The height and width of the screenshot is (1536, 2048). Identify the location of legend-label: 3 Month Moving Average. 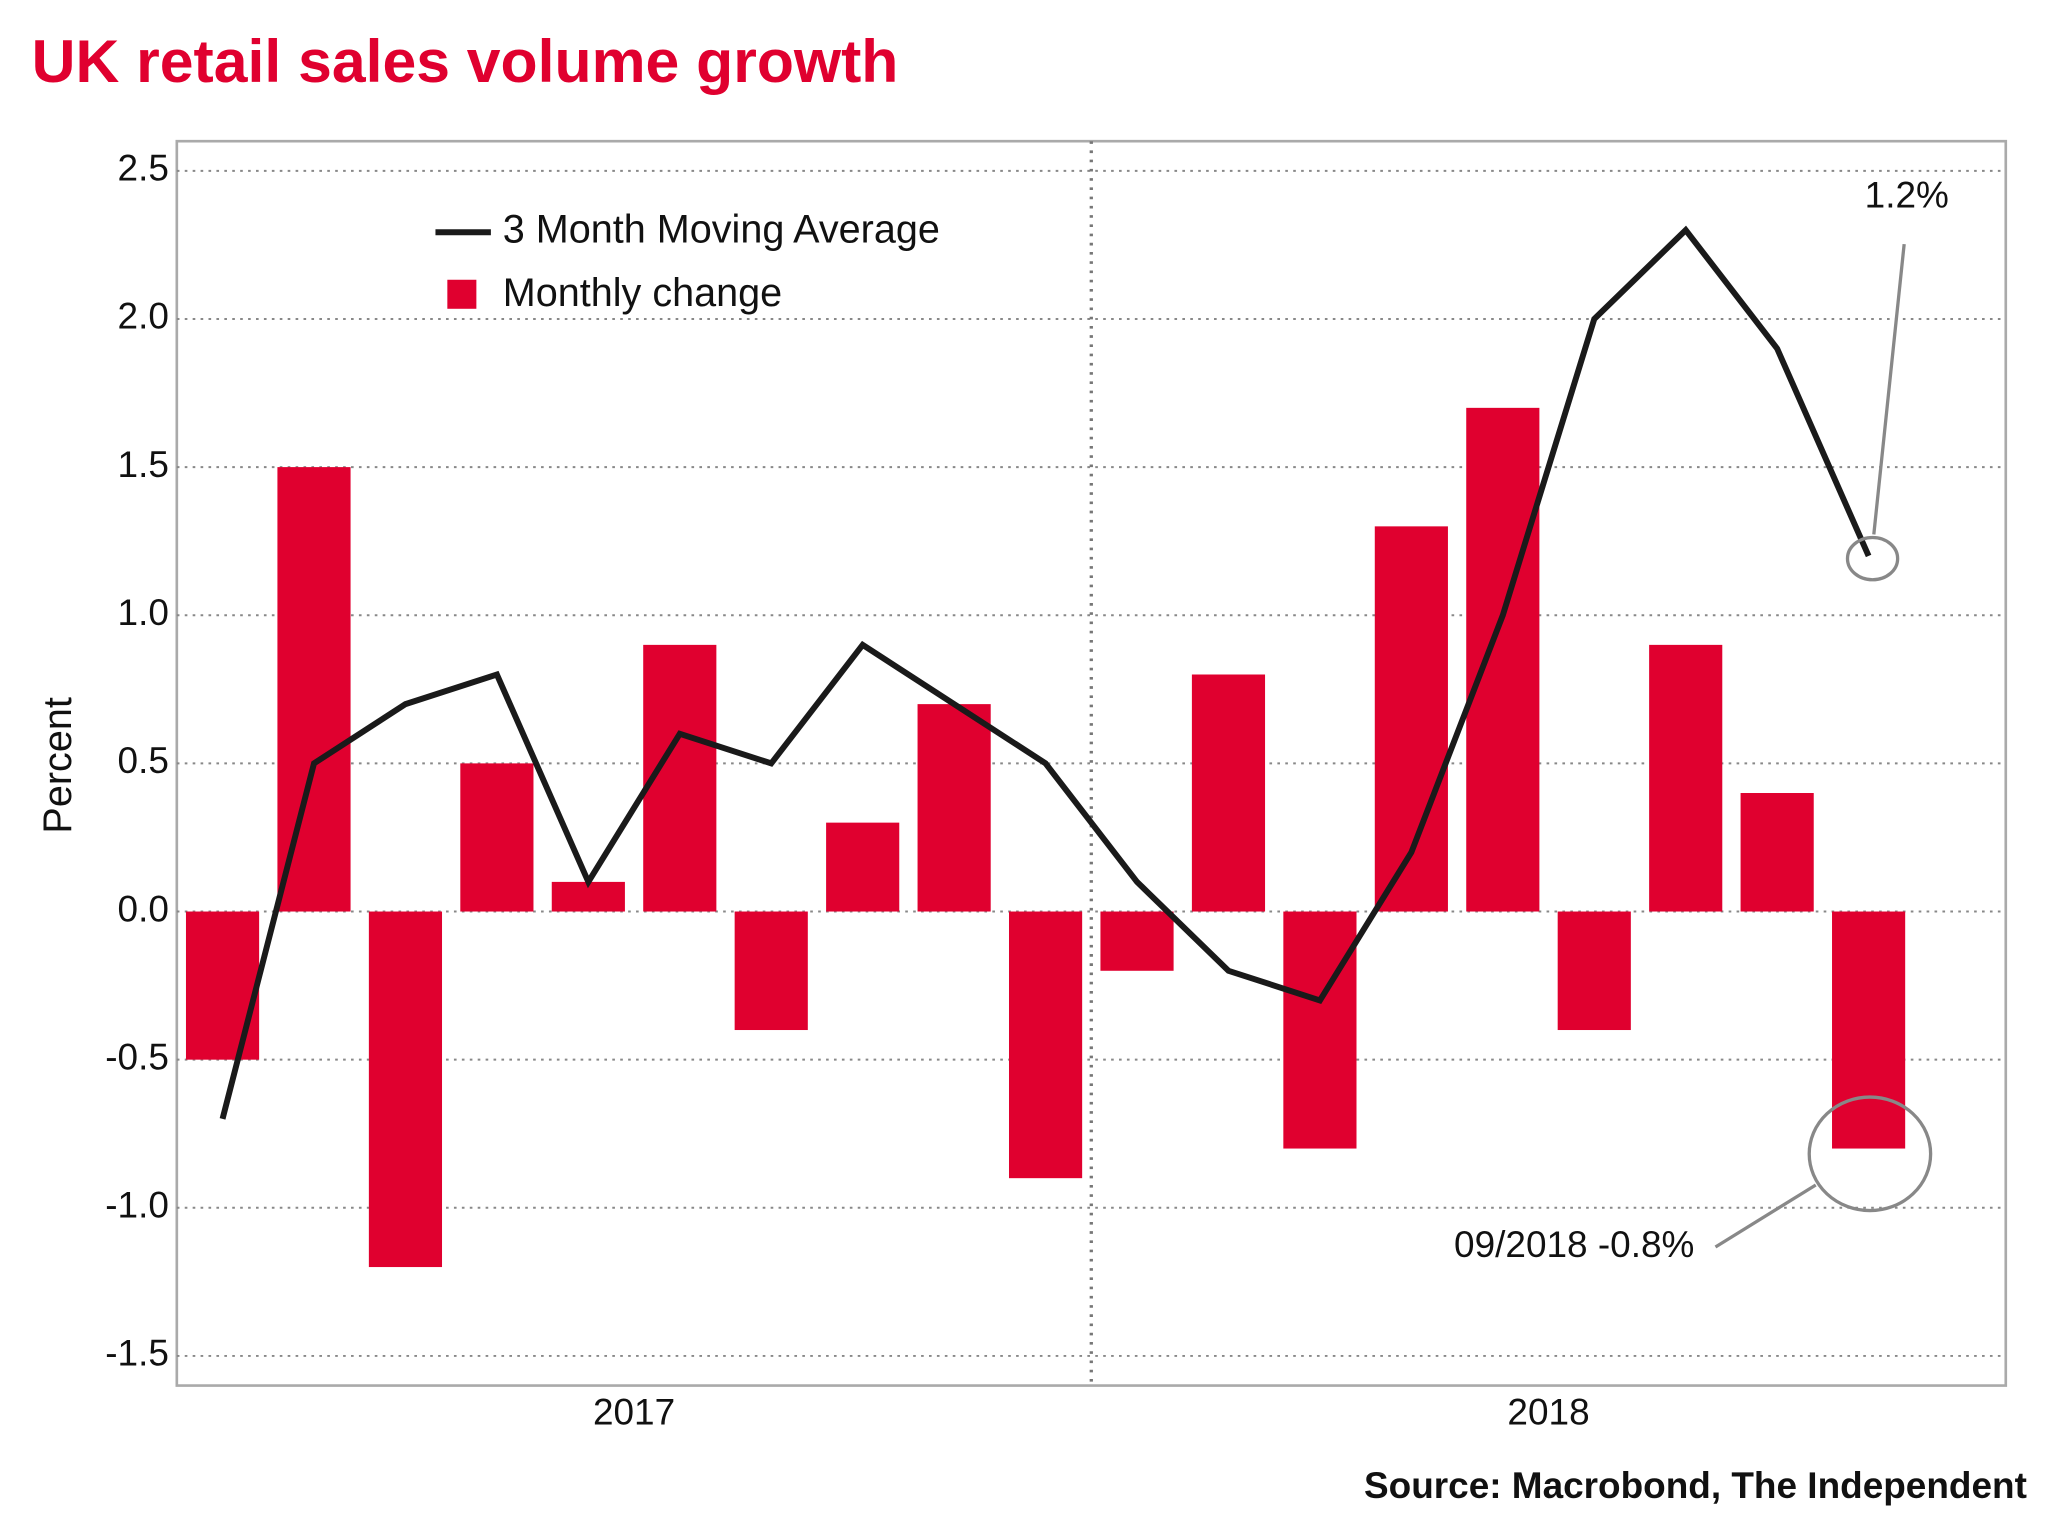
(721, 230).